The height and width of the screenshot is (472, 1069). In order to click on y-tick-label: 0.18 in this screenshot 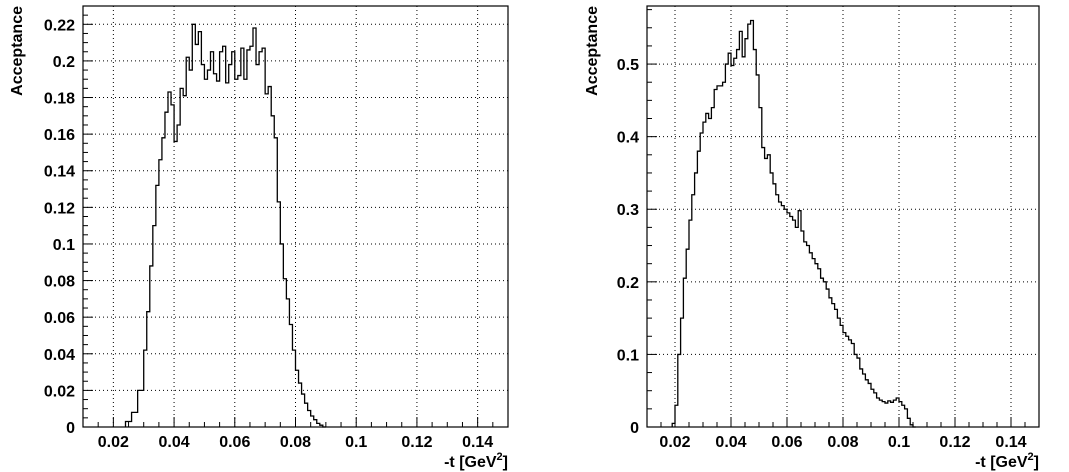, I will do `click(59, 99)`.